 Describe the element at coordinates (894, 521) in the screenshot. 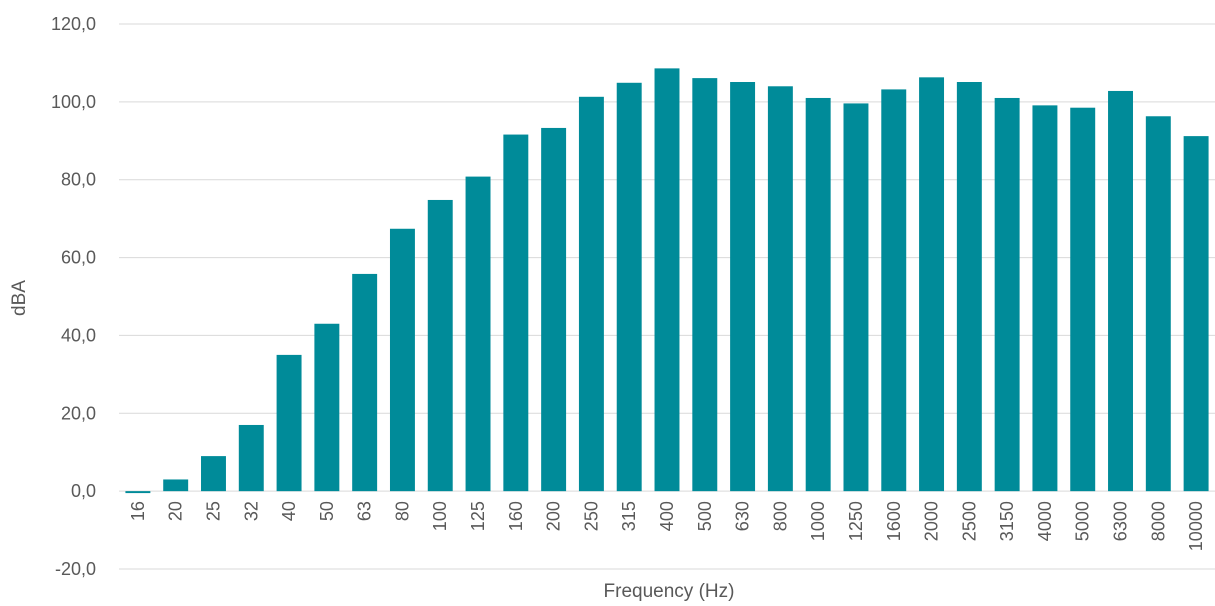

I see `x-tick-label: 1600` at that location.